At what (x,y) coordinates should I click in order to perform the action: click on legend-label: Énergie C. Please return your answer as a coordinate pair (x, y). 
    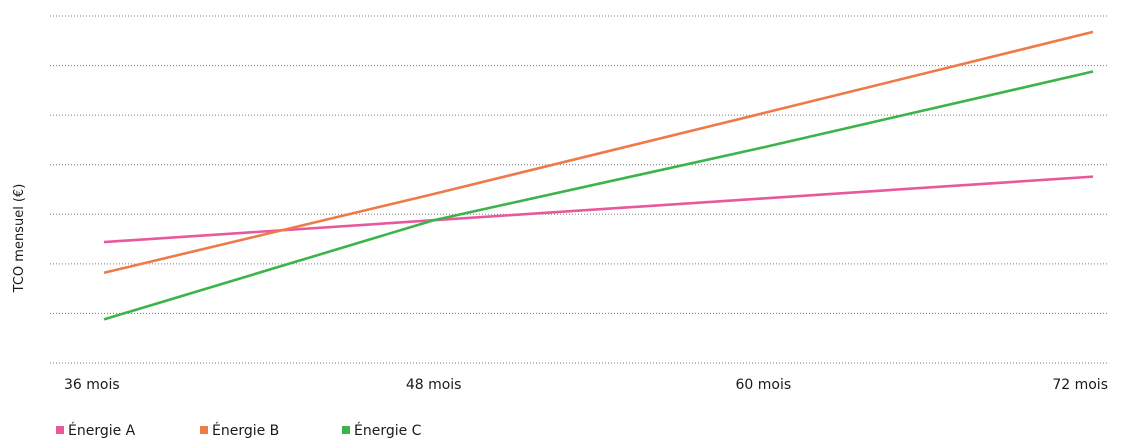
    Looking at the image, I should click on (388, 430).